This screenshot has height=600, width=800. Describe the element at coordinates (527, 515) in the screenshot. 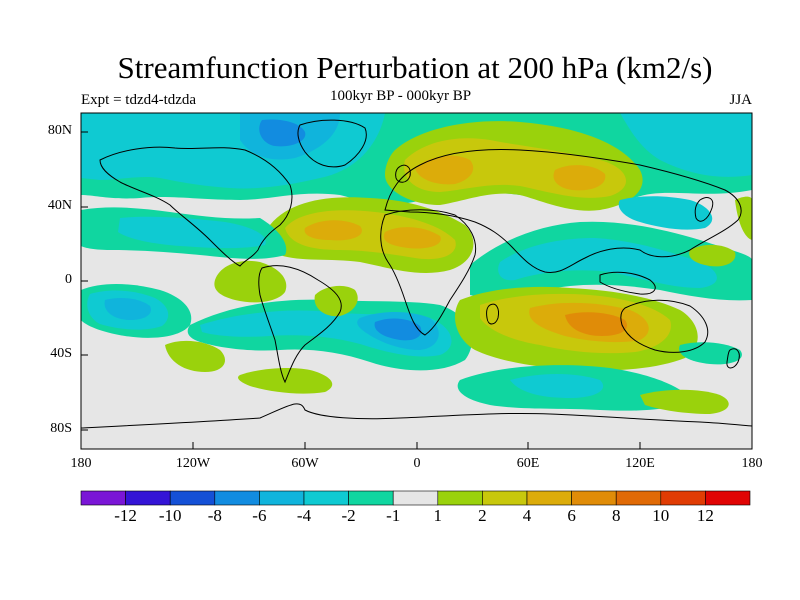

I see `colorbar-label: 4` at that location.